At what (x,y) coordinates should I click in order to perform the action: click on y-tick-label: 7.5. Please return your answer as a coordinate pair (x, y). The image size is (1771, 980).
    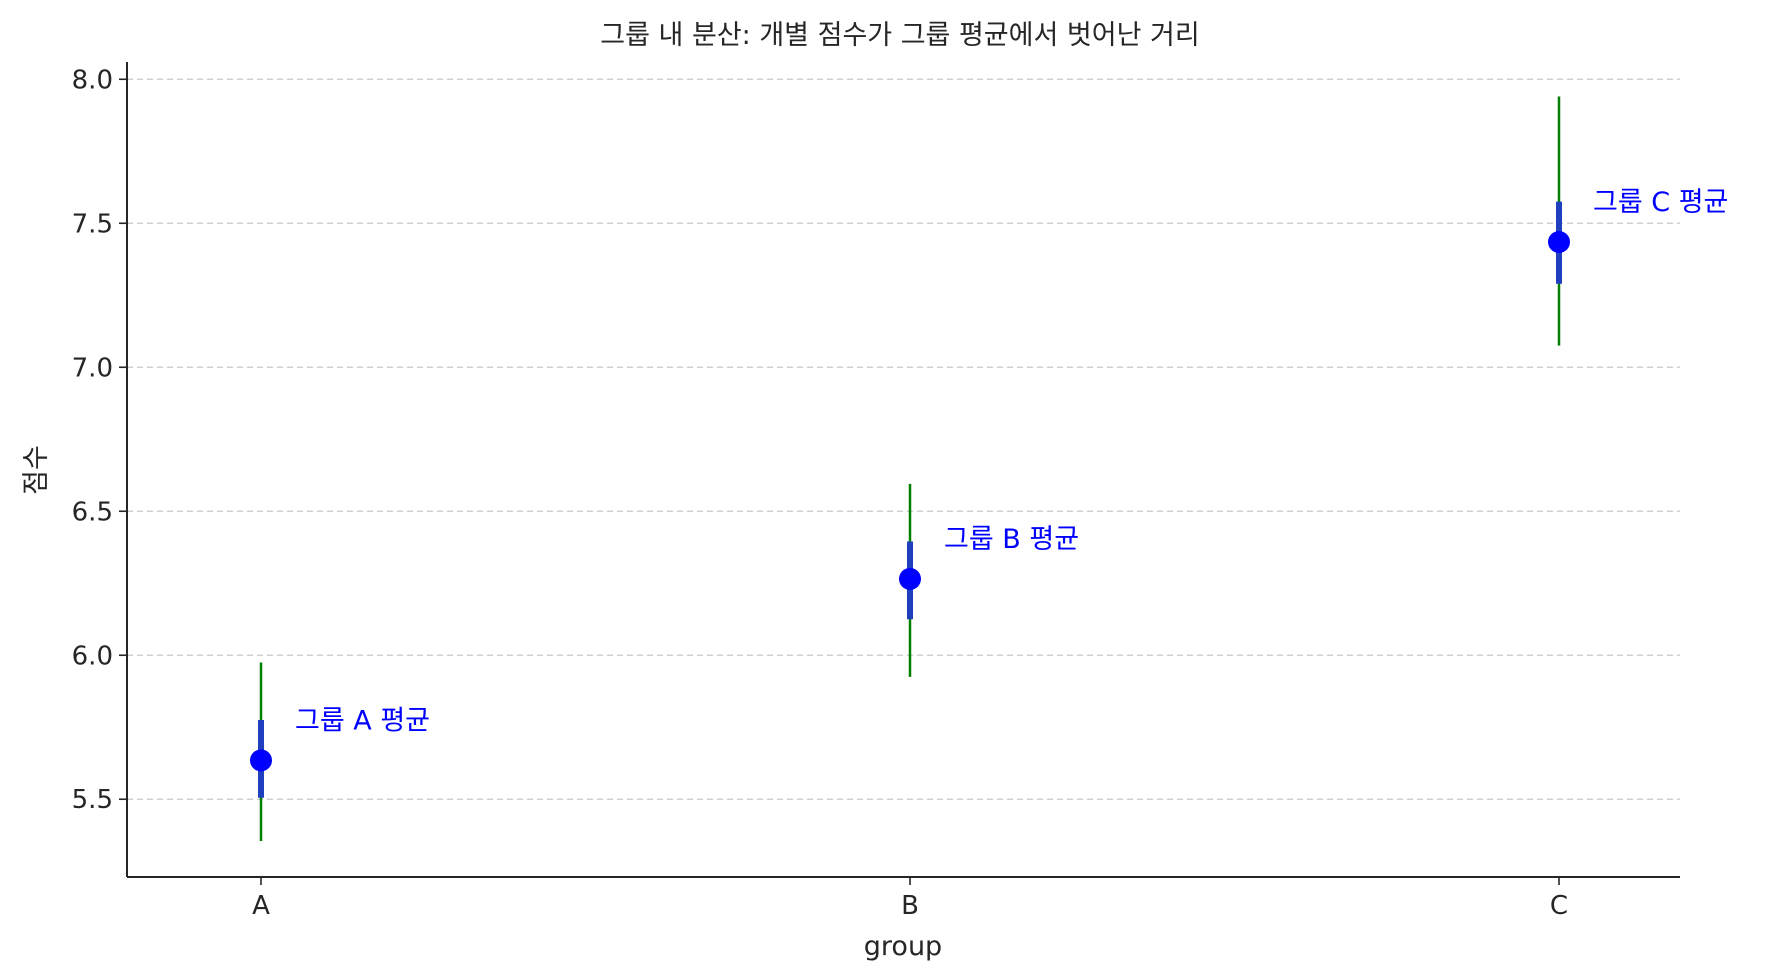
    Looking at the image, I should click on (92, 224).